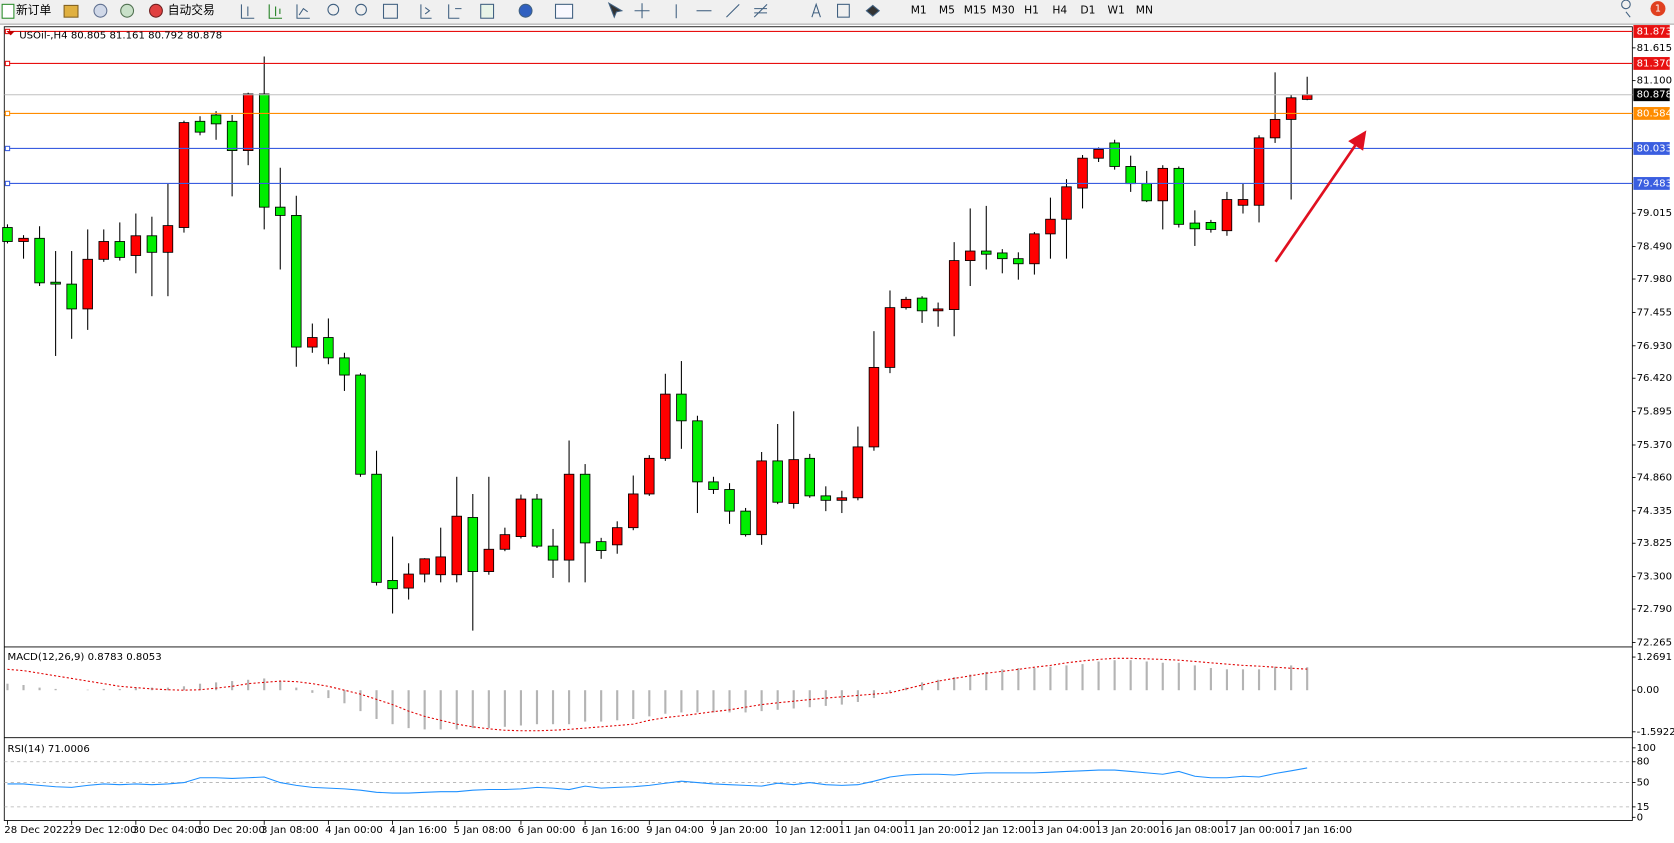  What do you see at coordinates (1059, 10) in the screenshot?
I see `timeframe-button: H4` at bounding box center [1059, 10].